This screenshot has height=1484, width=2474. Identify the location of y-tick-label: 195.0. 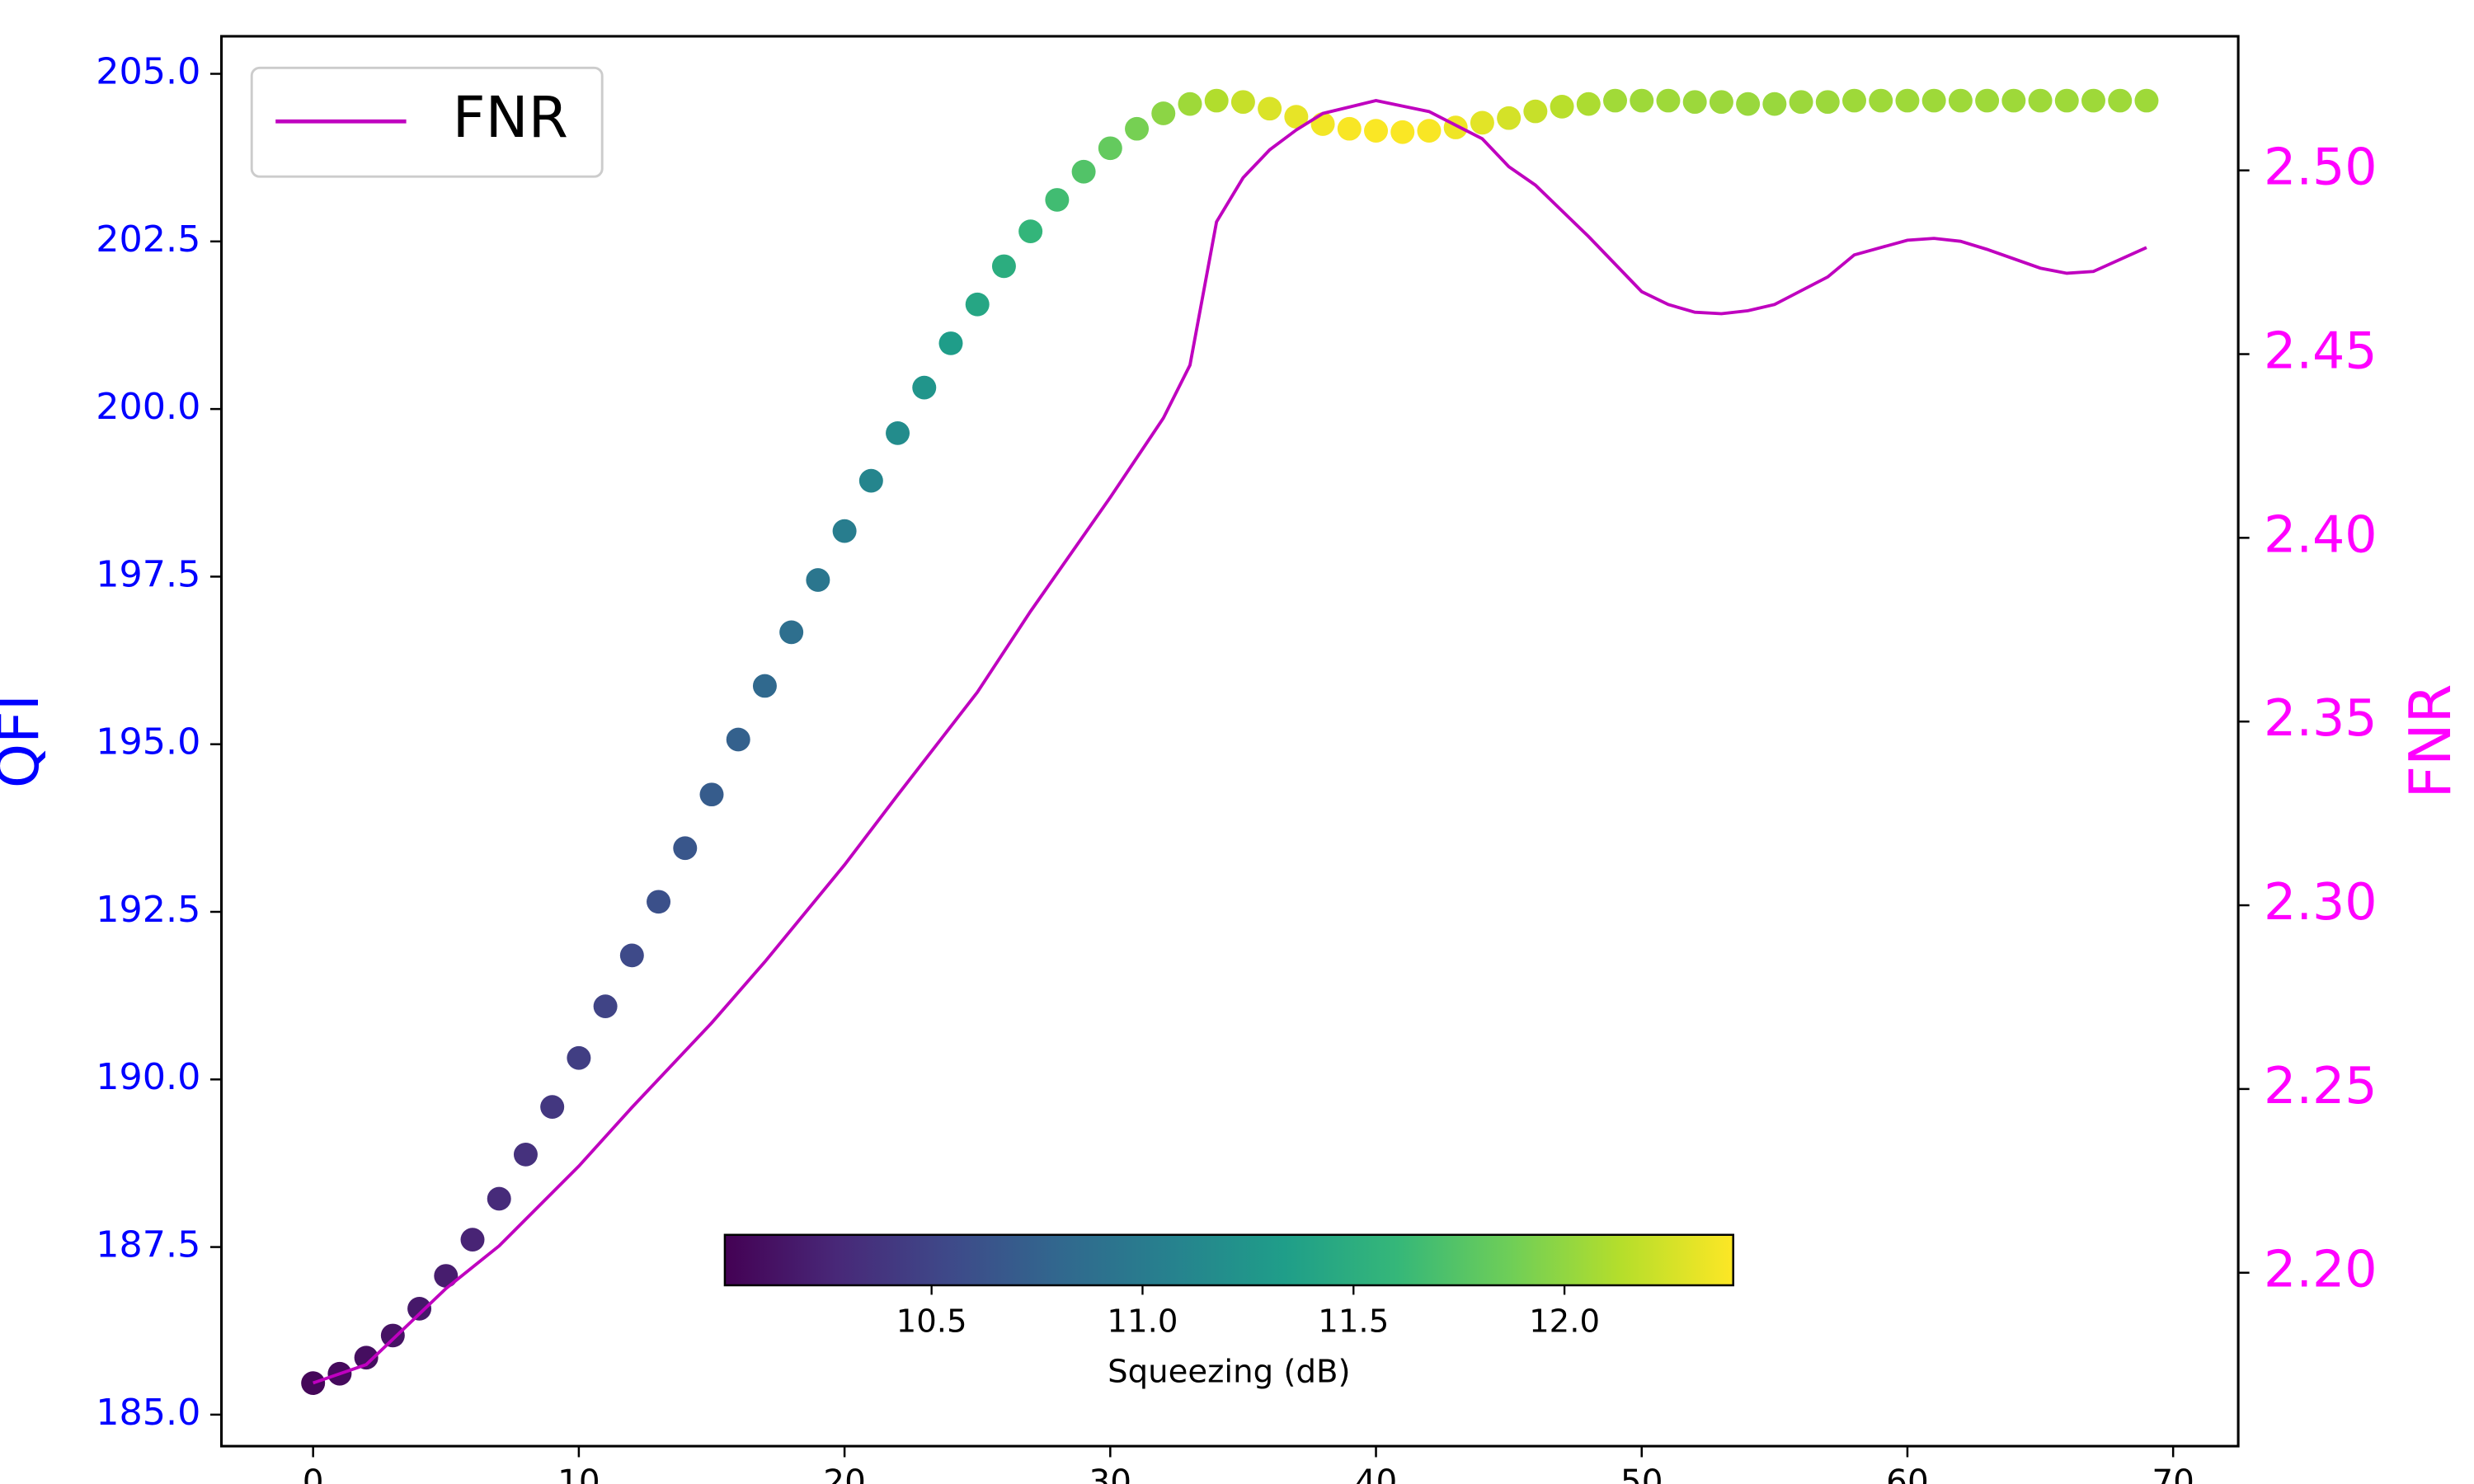
(148, 742).